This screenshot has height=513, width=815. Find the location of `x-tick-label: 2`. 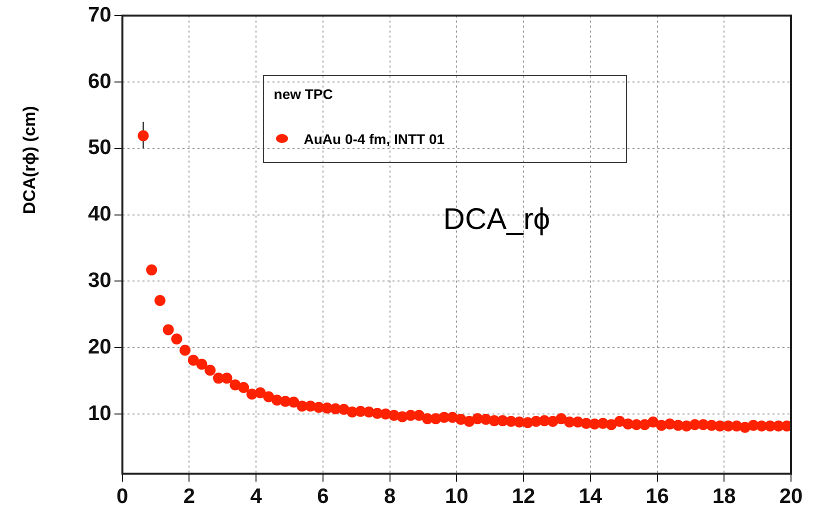

x-tick-label: 2 is located at coordinates (189, 496).